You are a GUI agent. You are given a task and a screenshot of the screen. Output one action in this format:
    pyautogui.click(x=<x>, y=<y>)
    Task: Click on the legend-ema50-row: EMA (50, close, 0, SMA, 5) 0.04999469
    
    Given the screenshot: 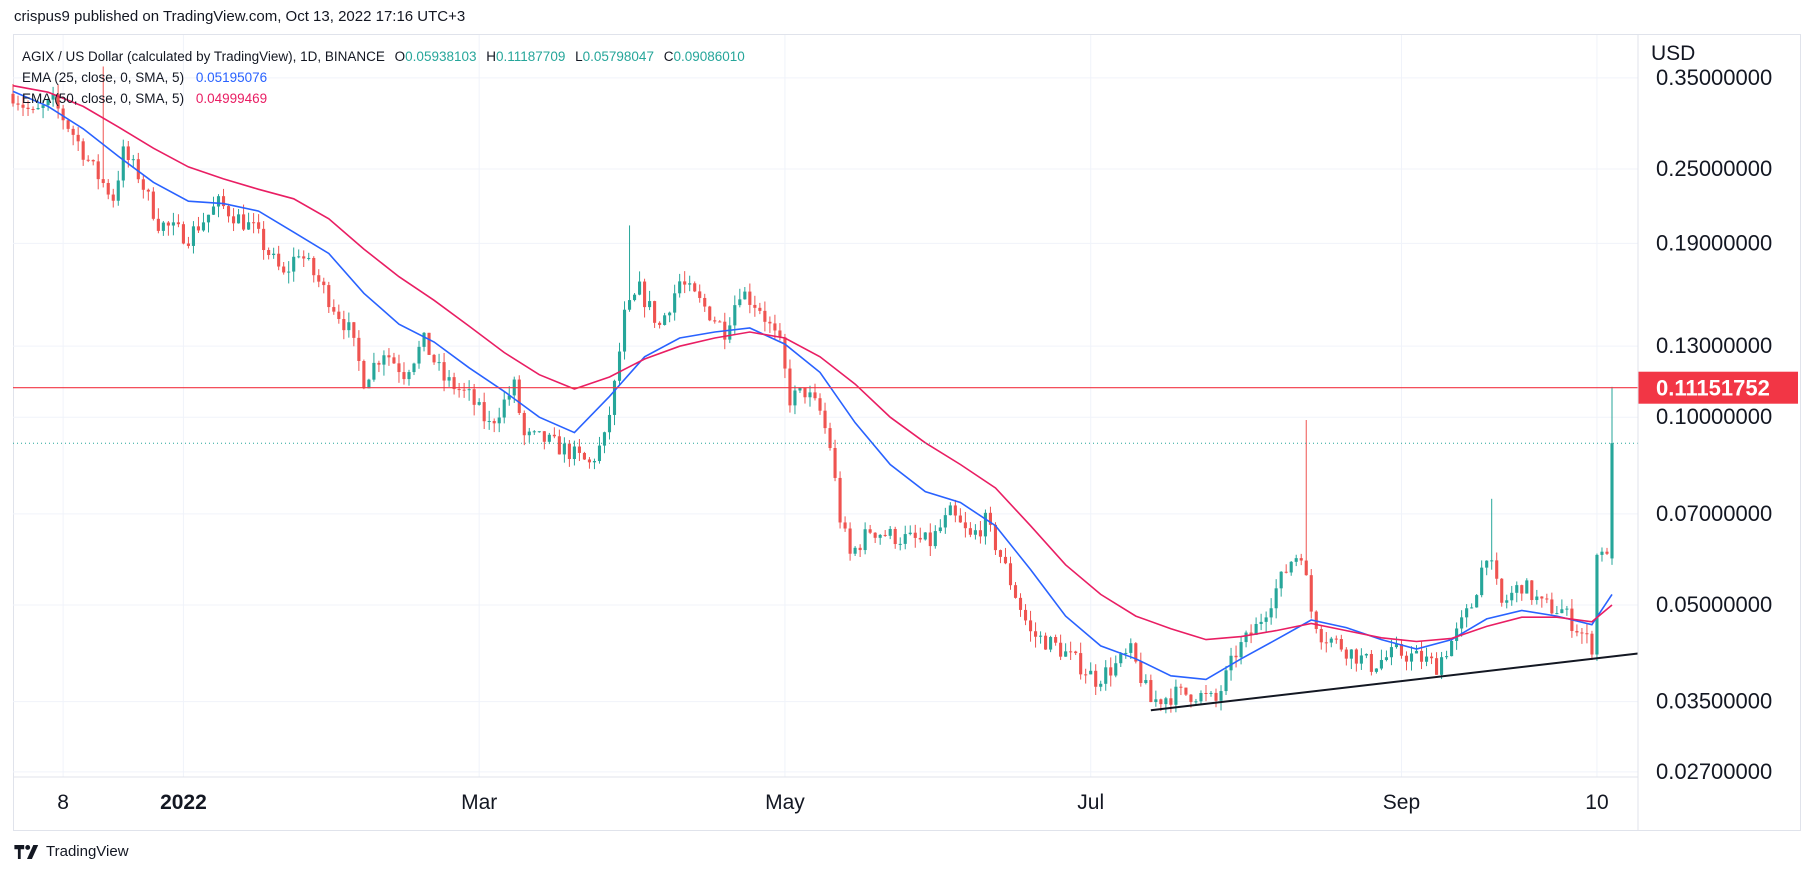 What is the action you would take?
    pyautogui.click(x=383, y=98)
    